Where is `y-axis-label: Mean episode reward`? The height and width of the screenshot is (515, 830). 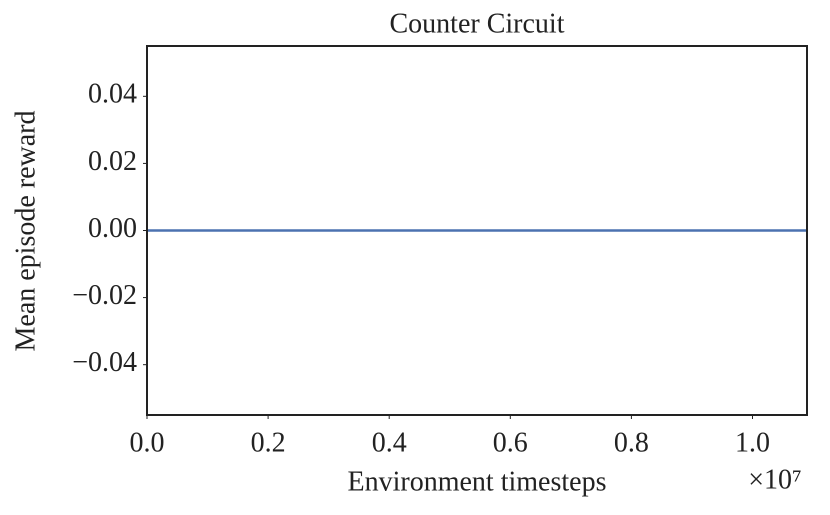 y-axis-label: Mean episode reward is located at coordinates (25, 230).